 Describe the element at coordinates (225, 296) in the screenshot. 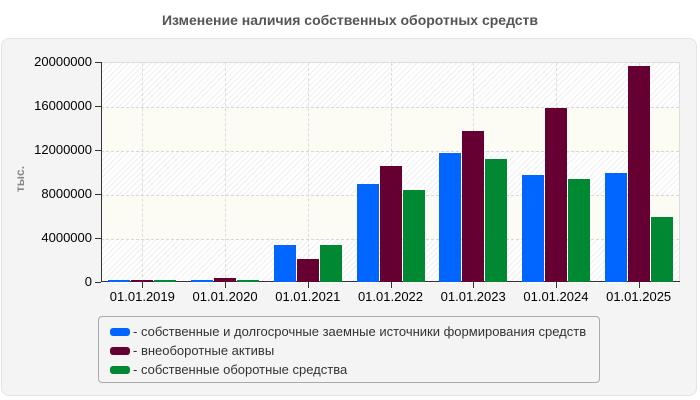

I see `x-tick-label: 01.01.2020` at that location.